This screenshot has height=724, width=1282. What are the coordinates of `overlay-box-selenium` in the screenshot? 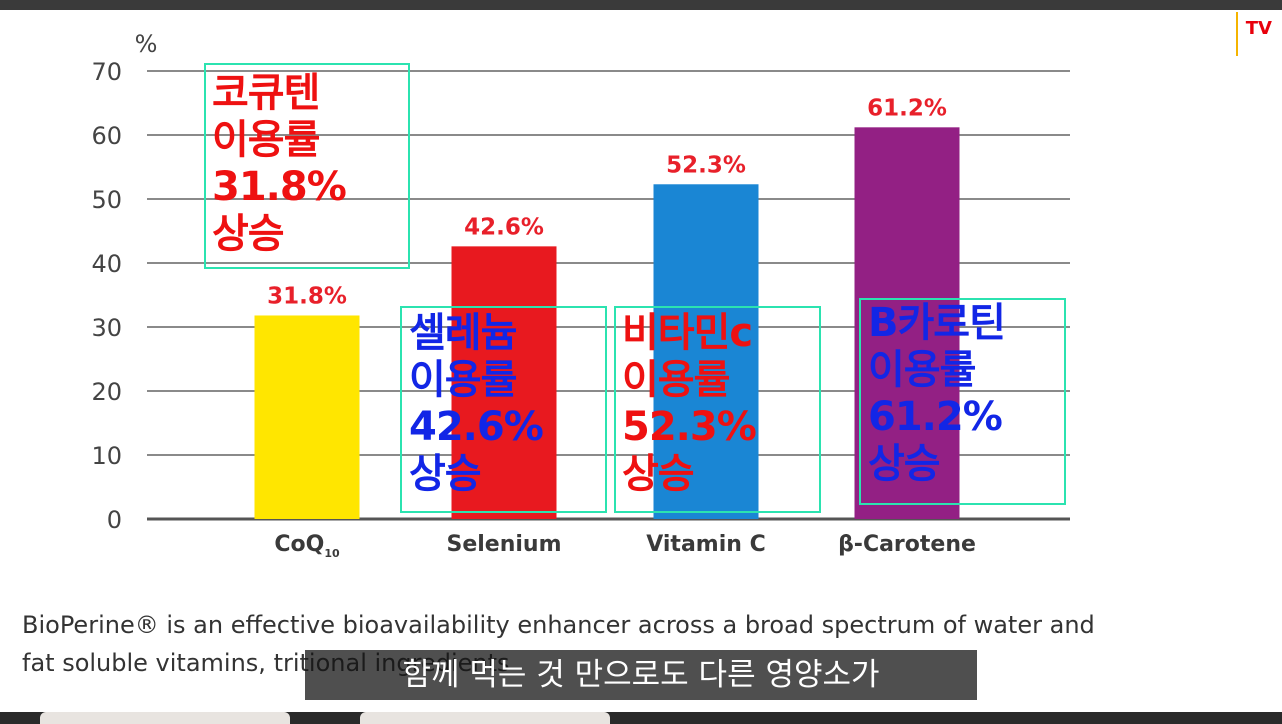 It's located at (503, 409).